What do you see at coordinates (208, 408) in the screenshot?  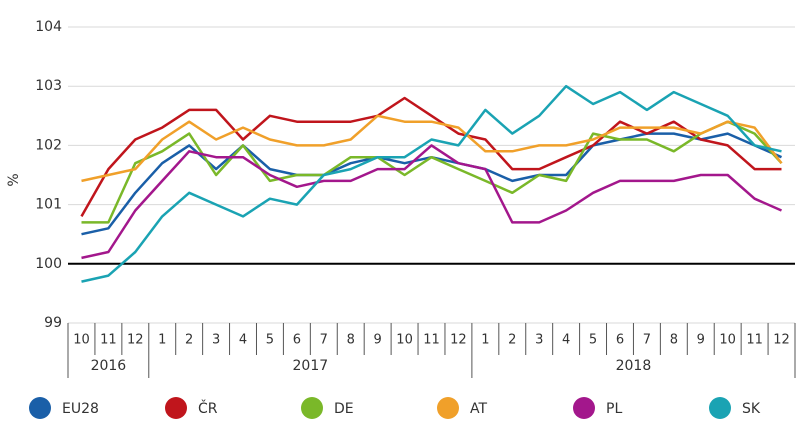 I see `legend-label: ČR` at bounding box center [208, 408].